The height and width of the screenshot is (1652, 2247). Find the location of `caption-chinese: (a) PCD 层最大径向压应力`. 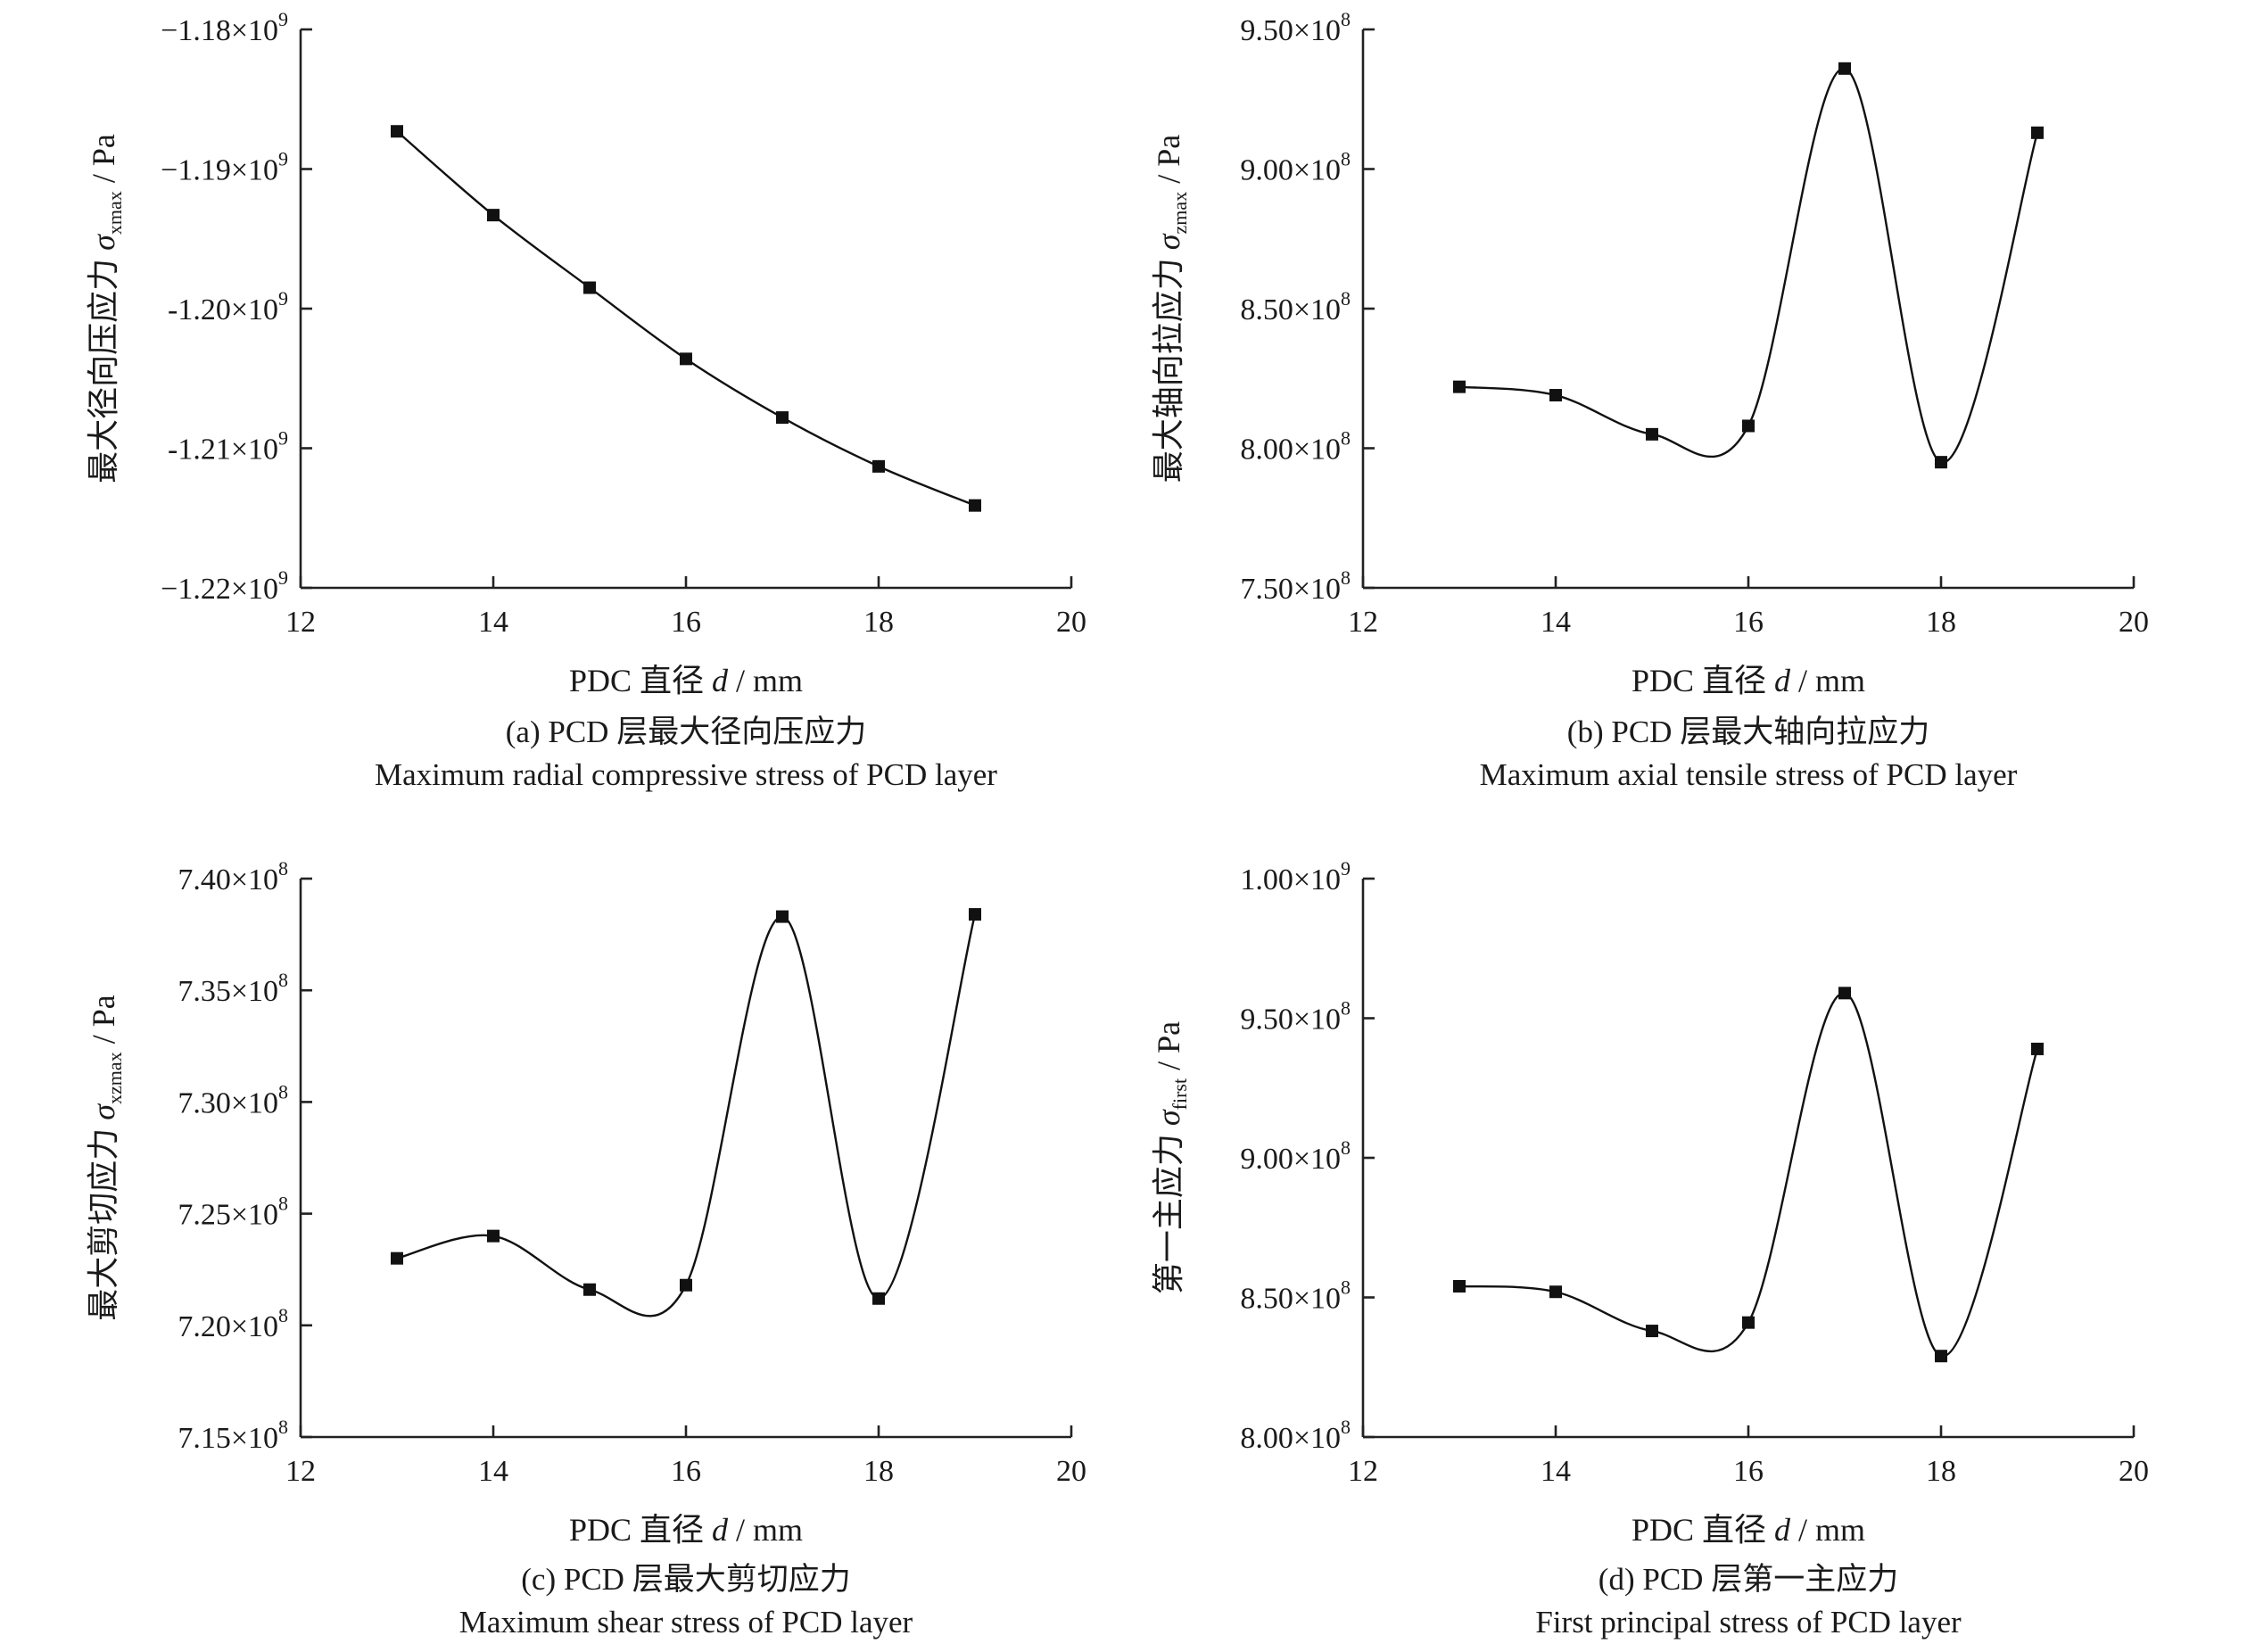

caption-chinese: (a) PCD 层最大径向压应力 is located at coordinates (686, 731).